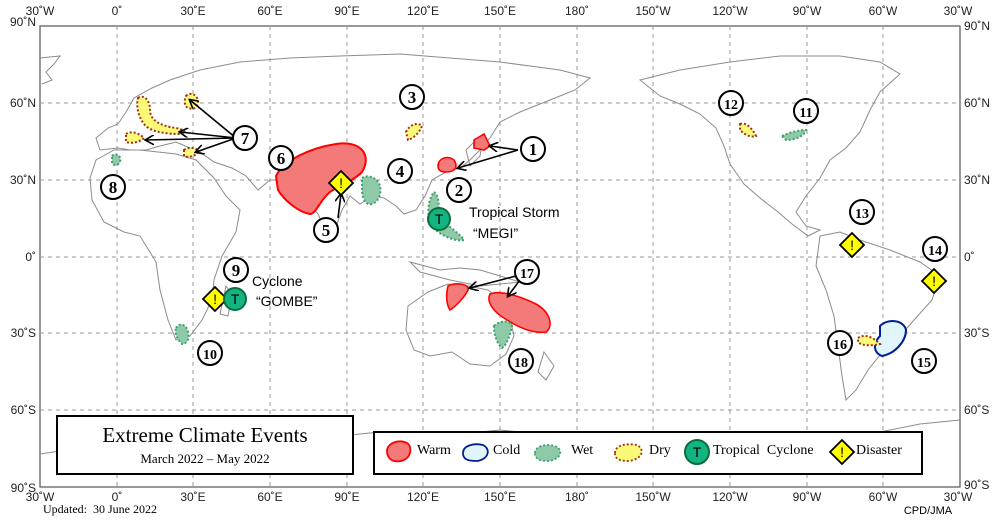 This screenshot has width=1000, height=520. I want to click on warm-area-17b, so click(519, 312).